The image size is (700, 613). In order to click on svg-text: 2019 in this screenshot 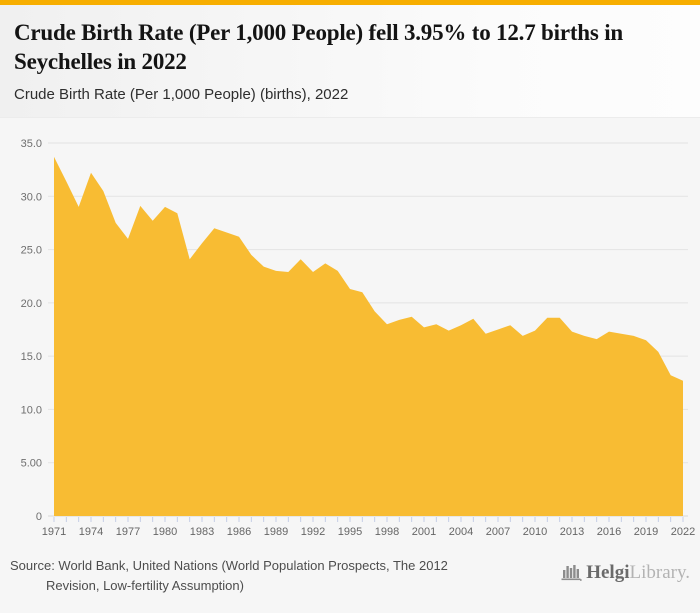, I will do `click(646, 532)`.